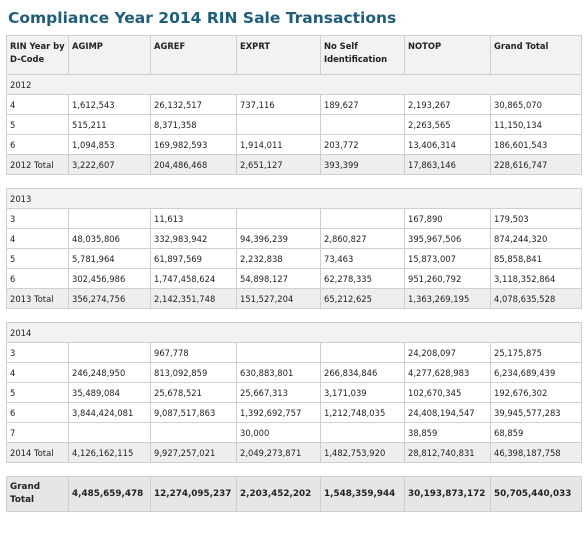 The image size is (587, 543). I want to click on value-cell: 30,000, so click(278, 432).